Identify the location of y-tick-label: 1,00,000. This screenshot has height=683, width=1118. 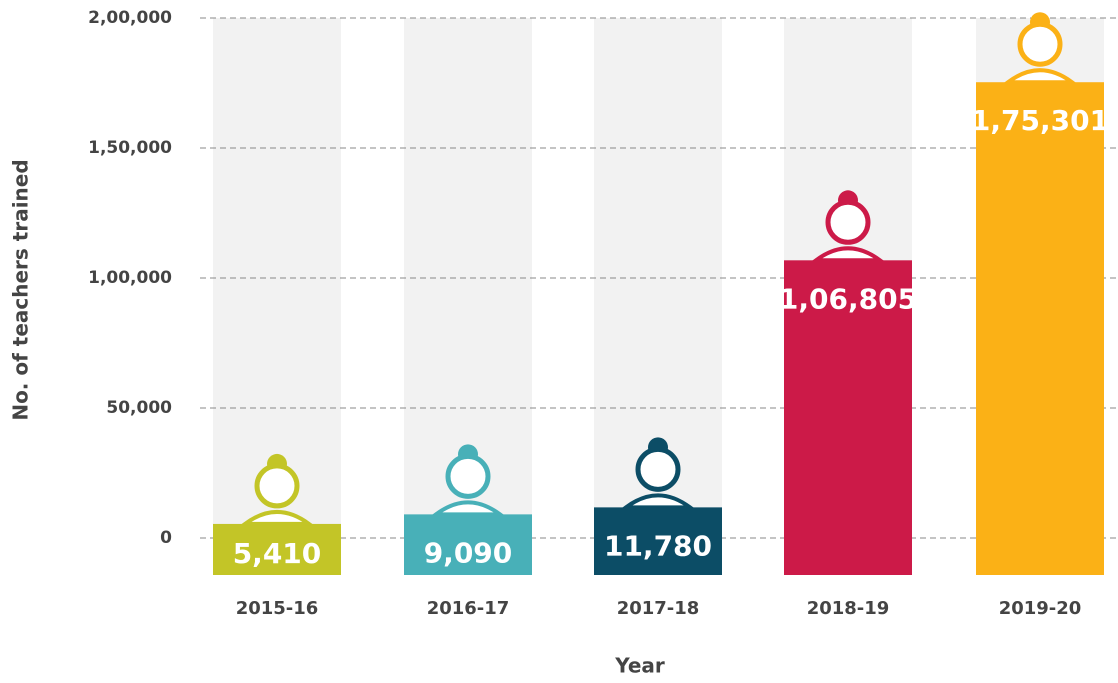
(130, 278).